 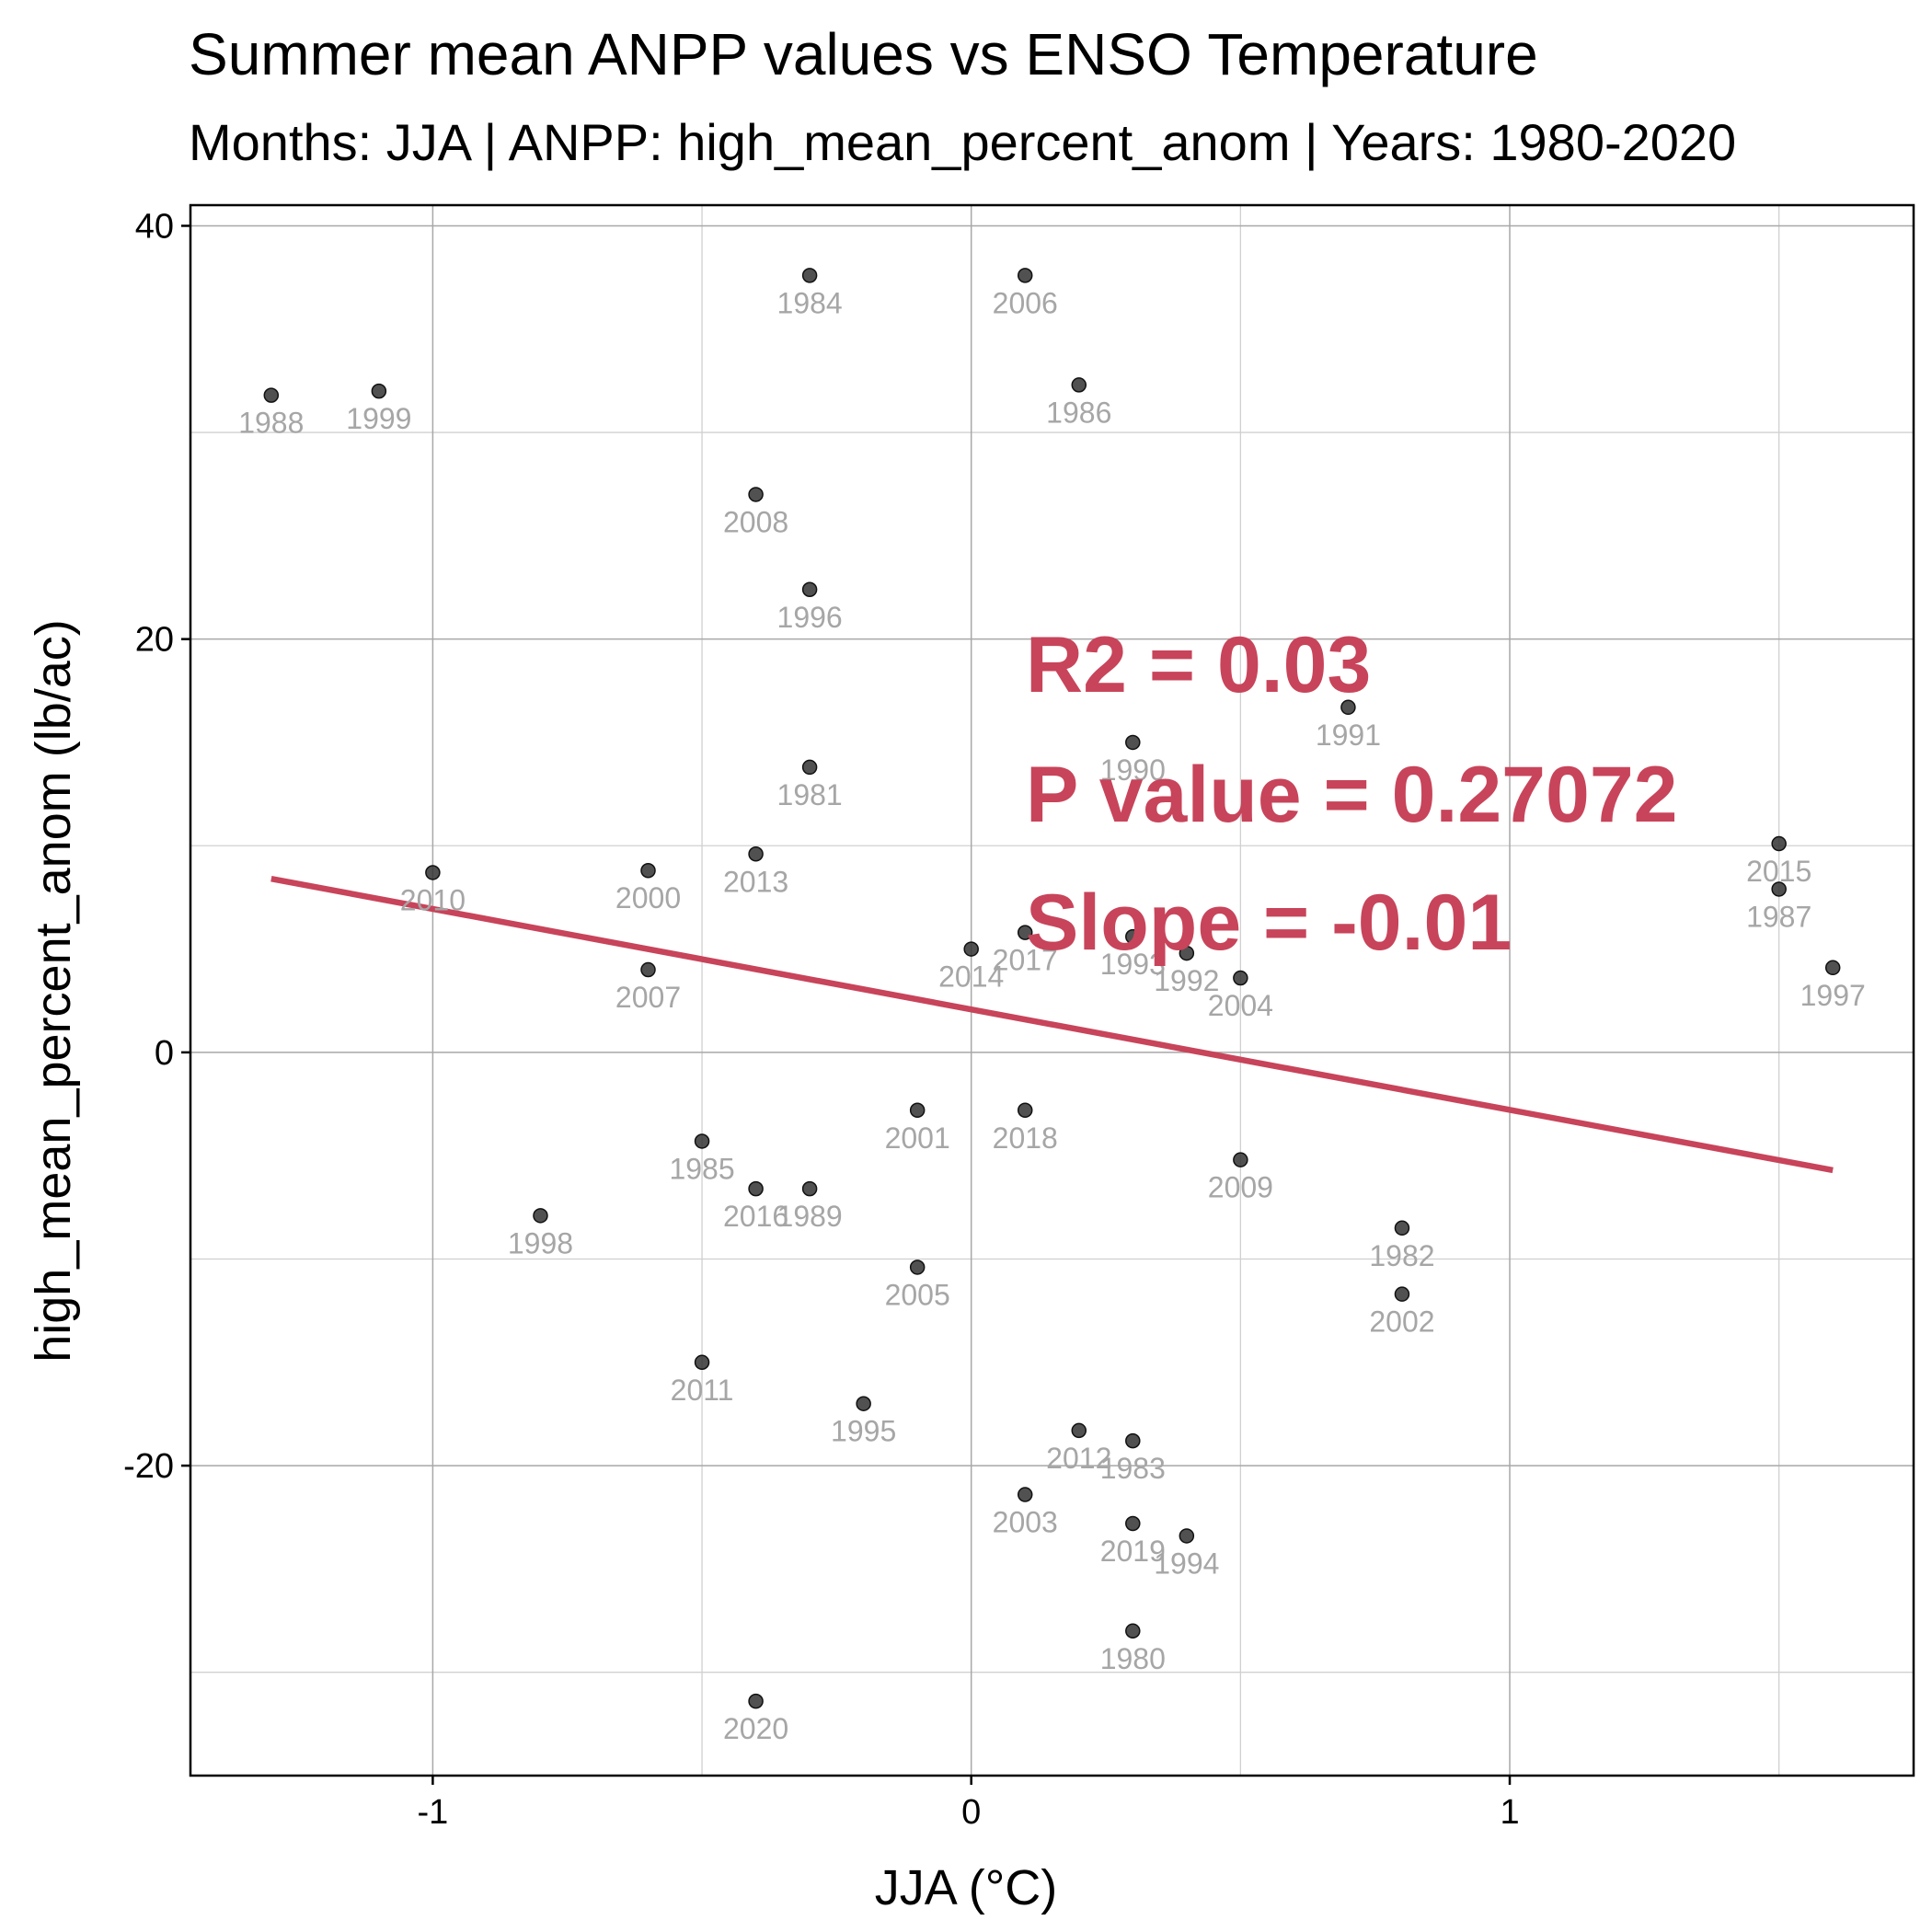 What do you see at coordinates (755, 881) in the screenshot?
I see `point-label: 2013` at bounding box center [755, 881].